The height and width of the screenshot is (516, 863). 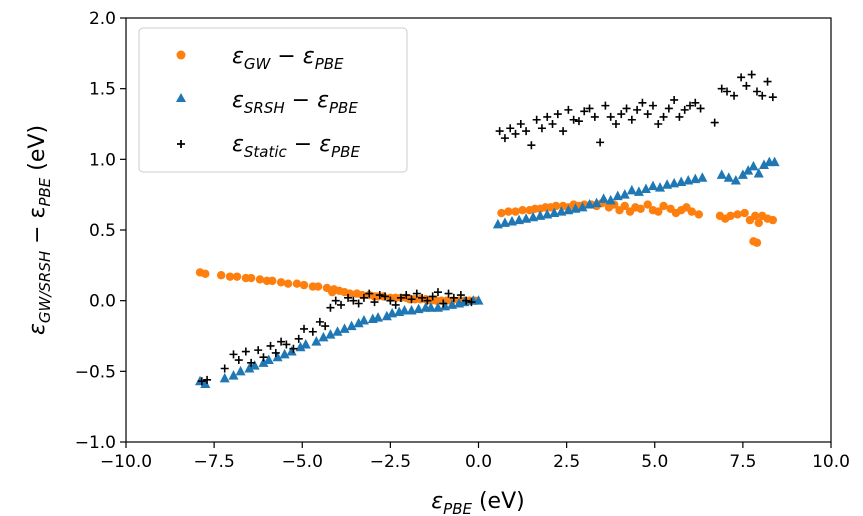 What do you see at coordinates (831, 462) in the screenshot?
I see `x-tick-label: 10.0` at bounding box center [831, 462].